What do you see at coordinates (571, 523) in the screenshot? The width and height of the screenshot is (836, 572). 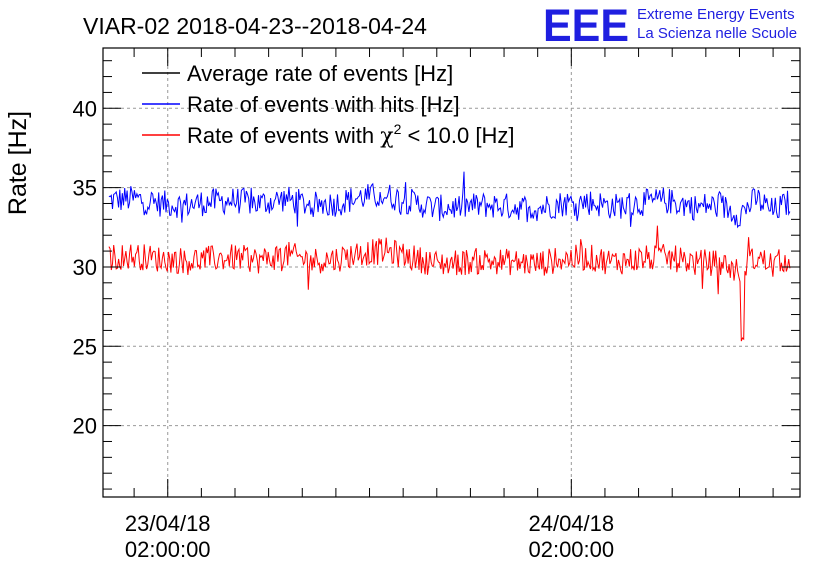 I see `x-tick-label-date-1: 24/04/18` at bounding box center [571, 523].